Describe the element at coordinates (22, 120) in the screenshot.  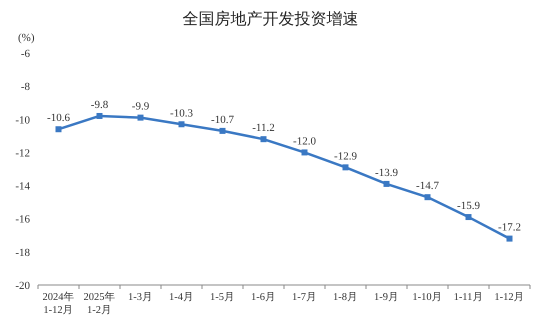
I see `y-tick-label: -10` at that location.